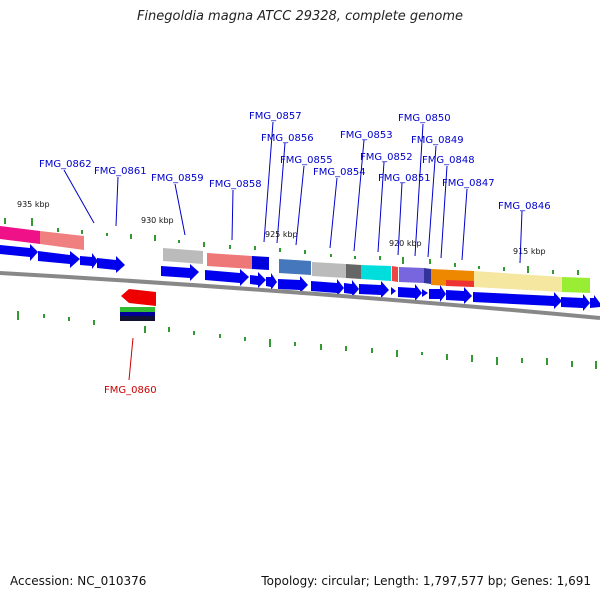 The width and height of the screenshot is (600, 600). I want to click on gene-label: FMG_0851, so click(404, 178).